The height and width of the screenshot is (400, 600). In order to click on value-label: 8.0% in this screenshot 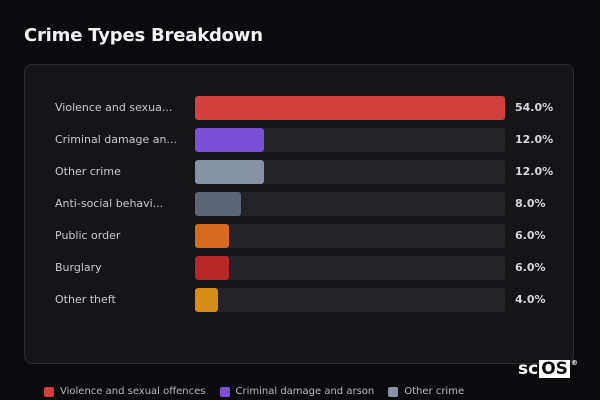, I will do `click(530, 203)`.